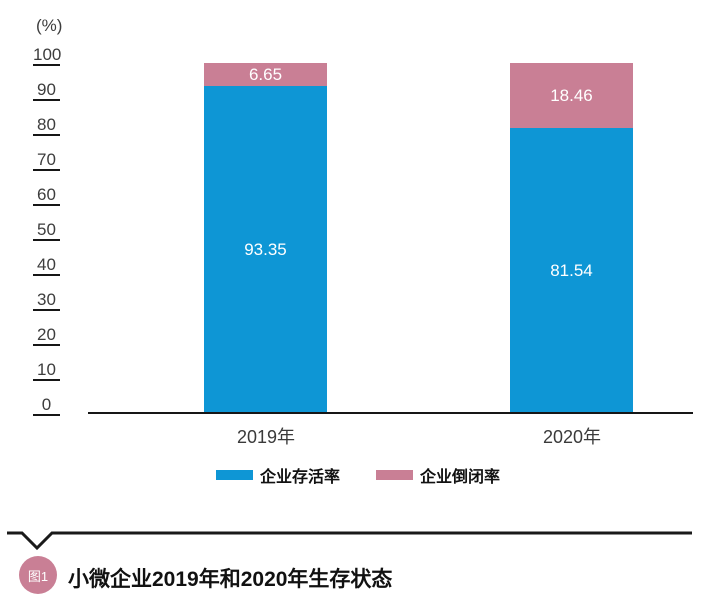  I want to click on caption-divider-line, so click(349, 541).